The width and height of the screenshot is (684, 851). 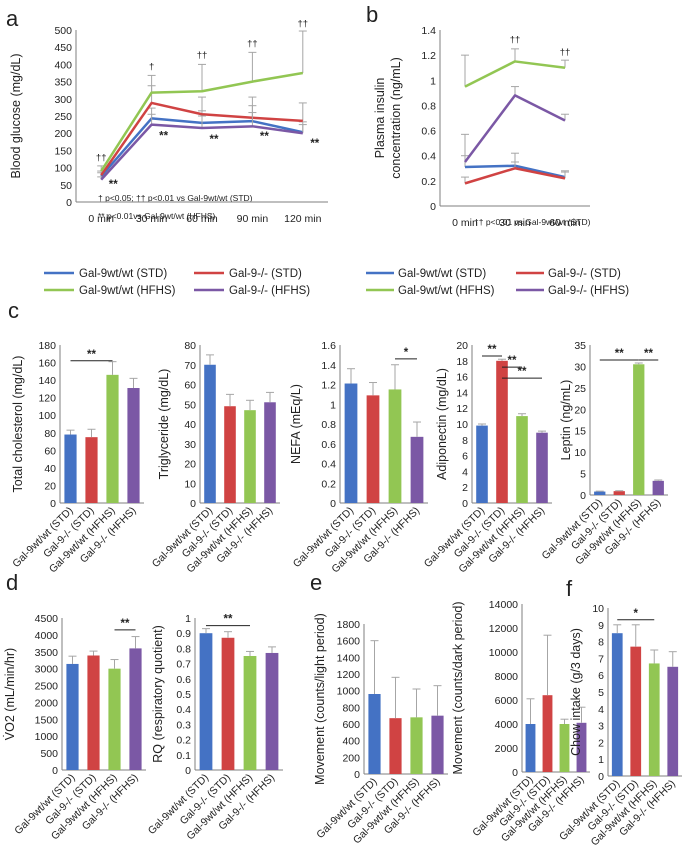 I want to click on y-tick-label-d2-10: 1, so click(x=188, y=619).